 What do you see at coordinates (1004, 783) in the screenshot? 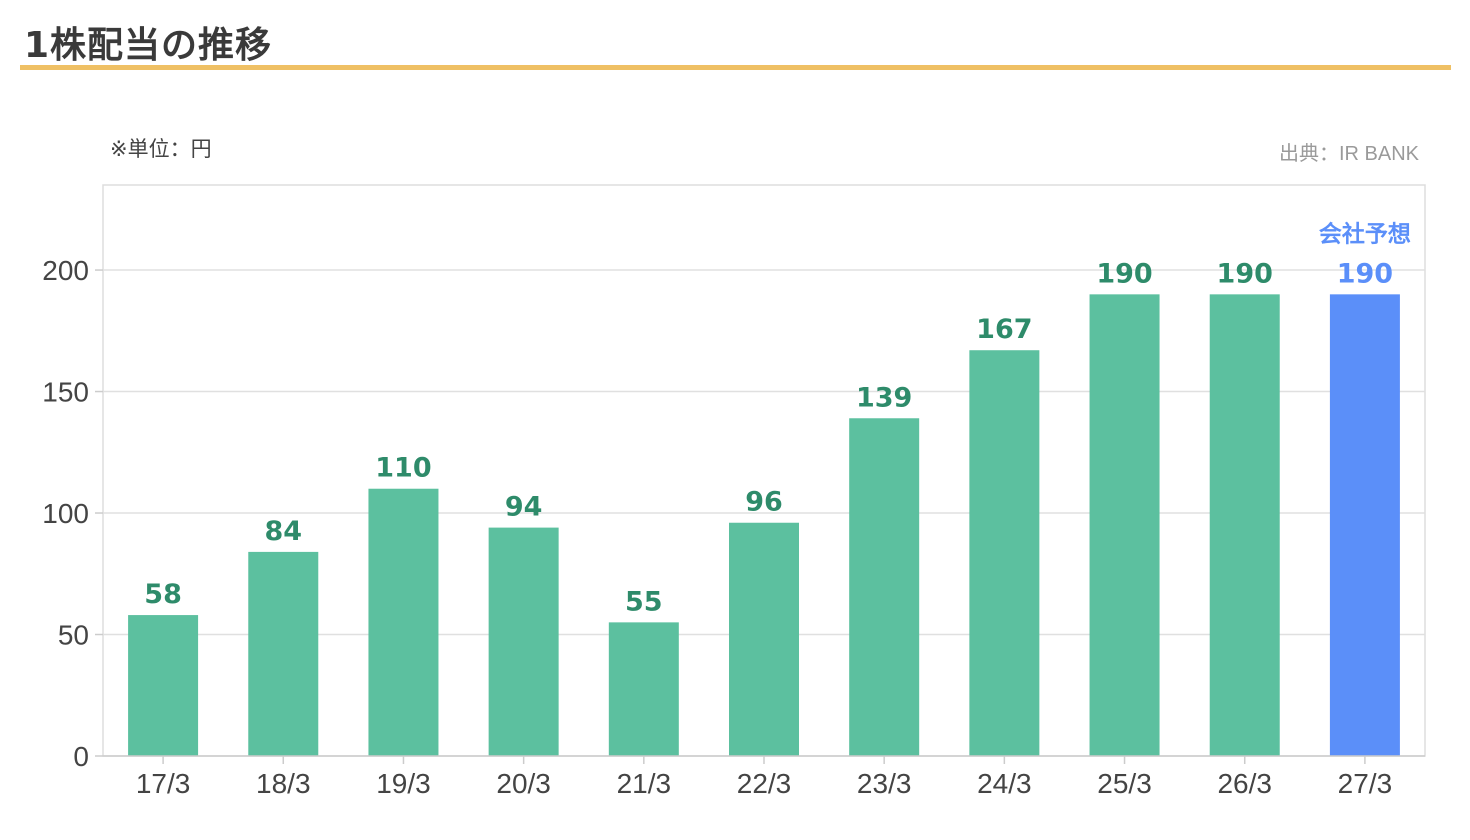
I see `x-tick-label: 24/3` at bounding box center [1004, 783].